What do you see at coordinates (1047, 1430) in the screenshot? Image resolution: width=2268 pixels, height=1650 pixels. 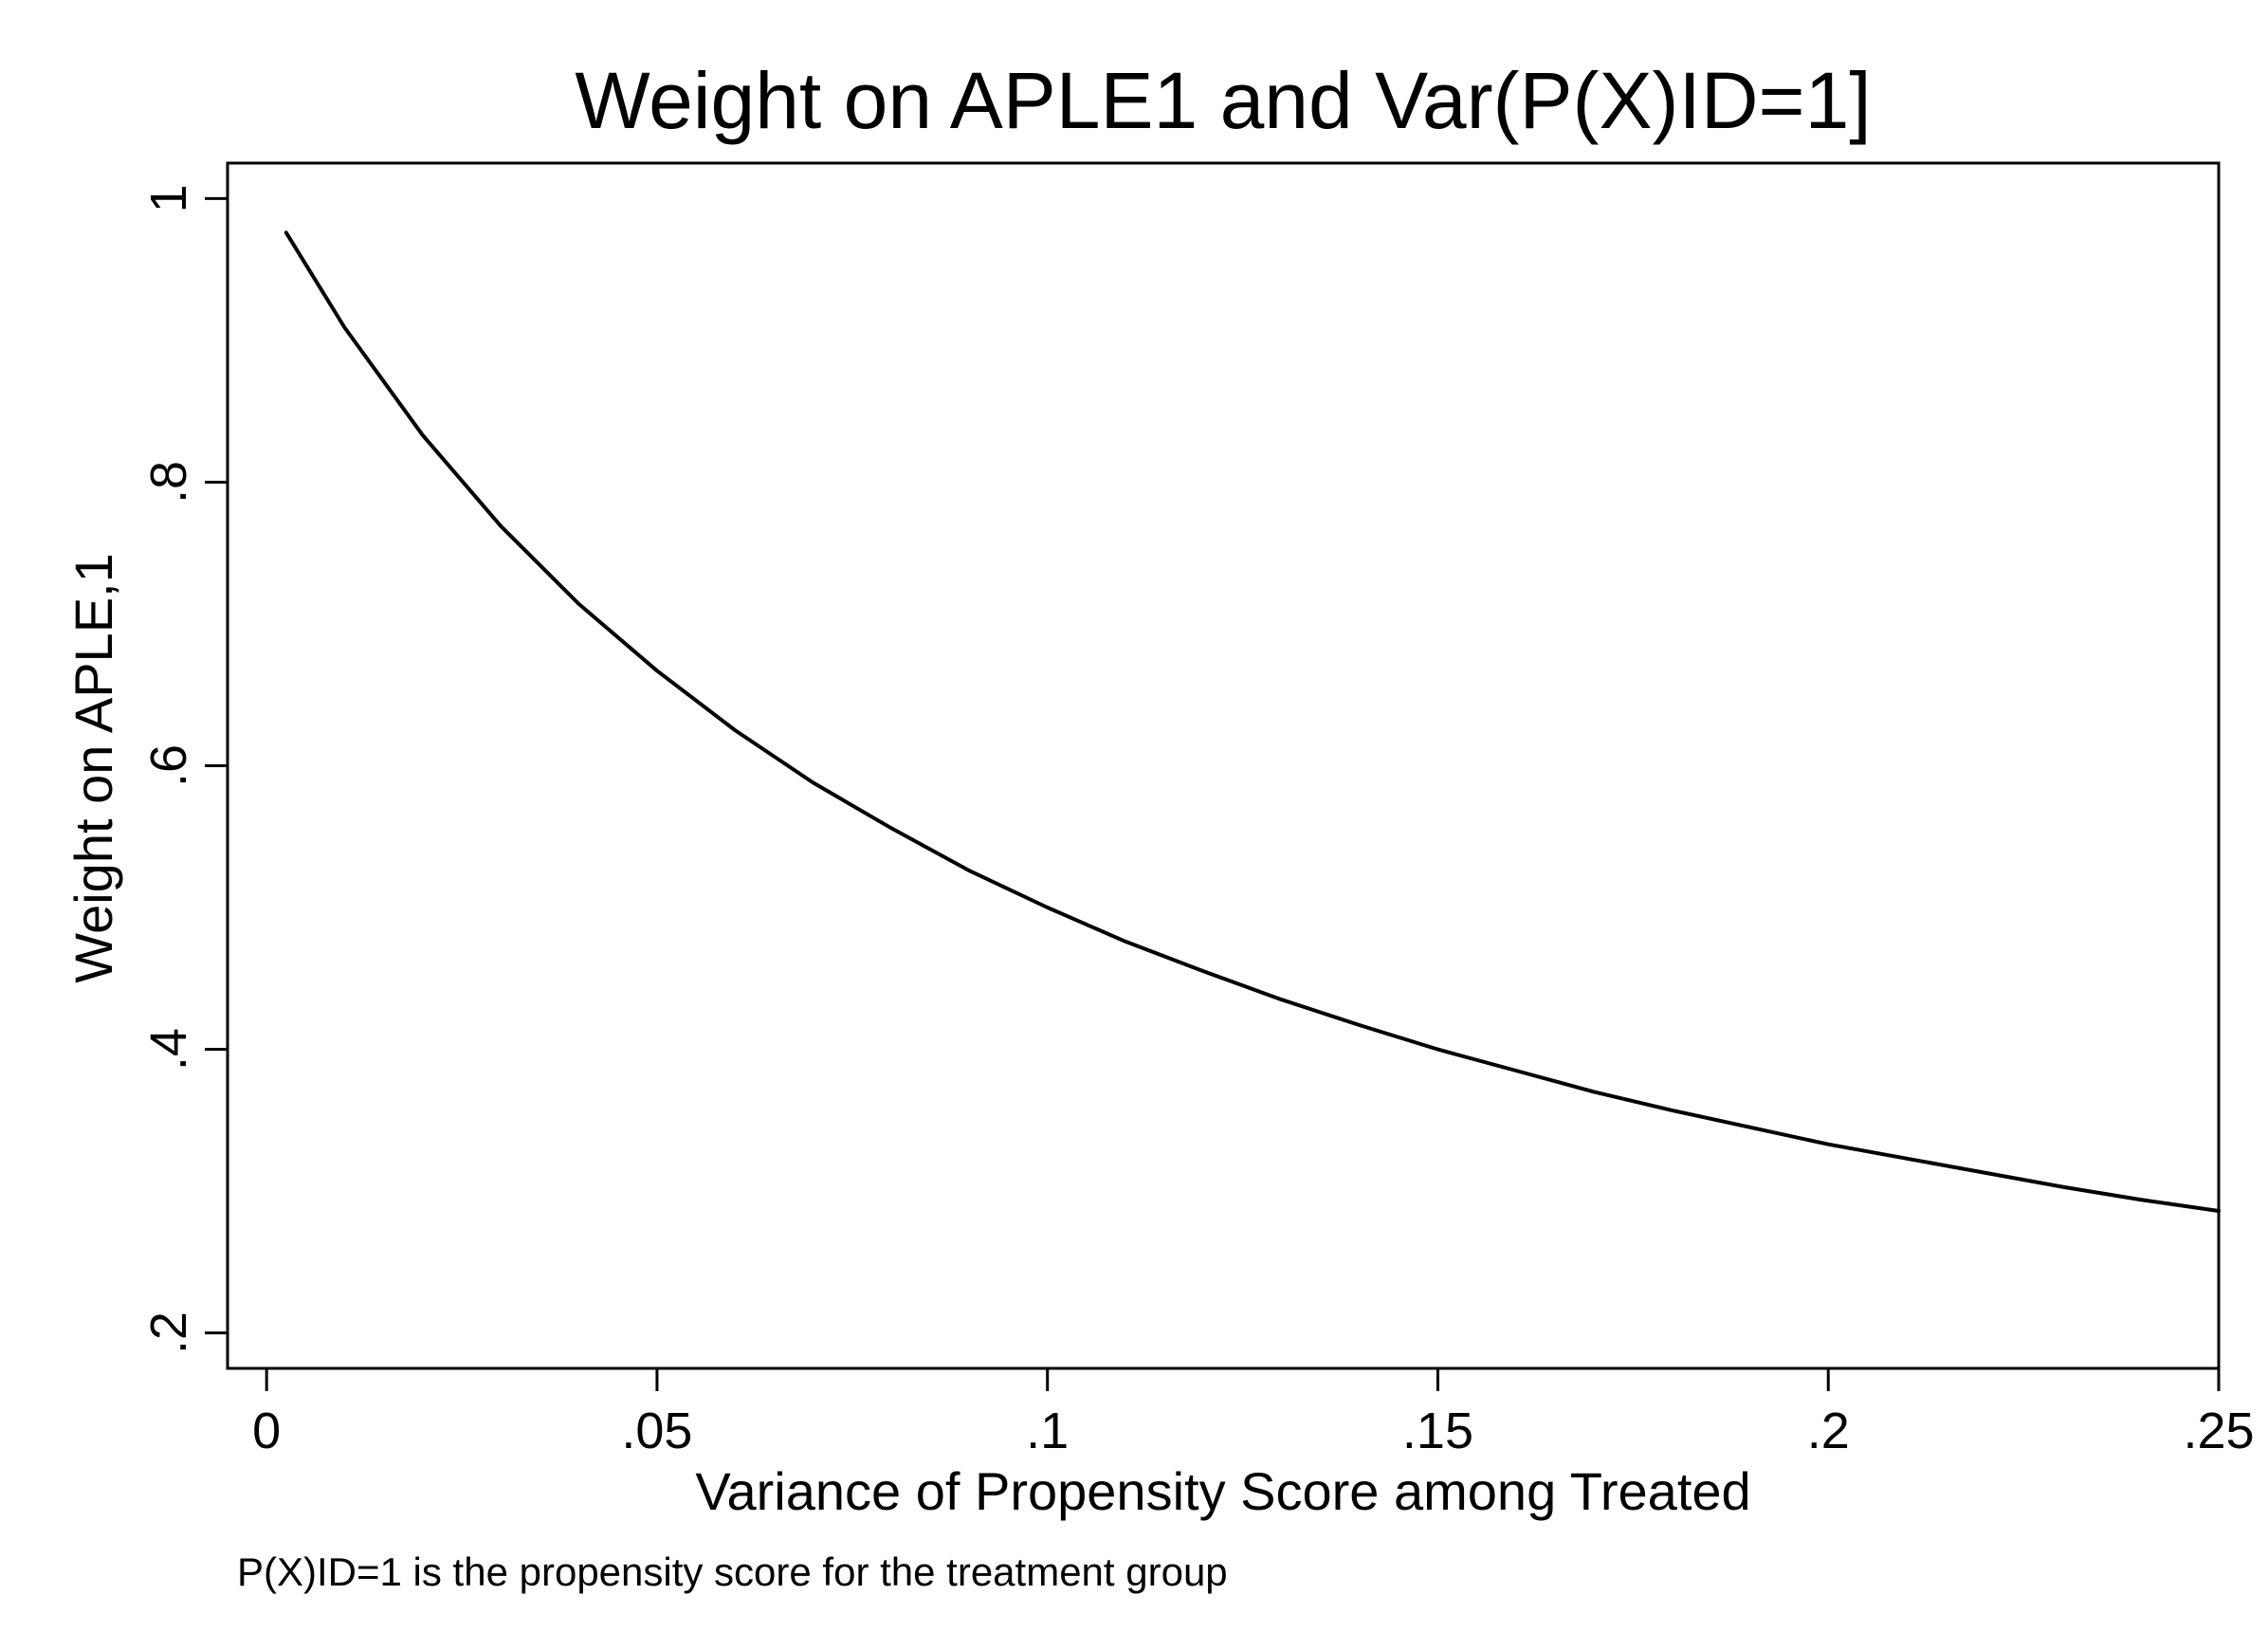 I see `x-tick-label: .1` at bounding box center [1047, 1430].